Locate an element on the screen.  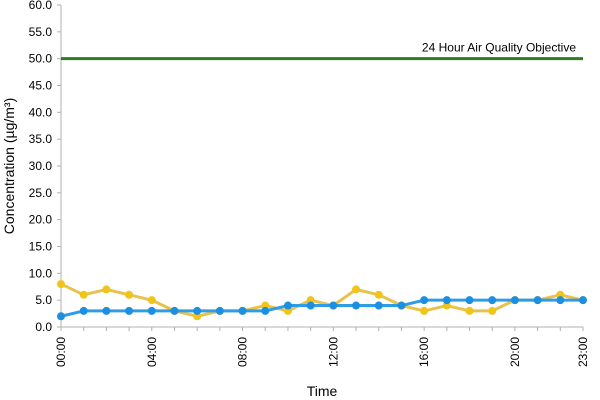
air-quality-objective-label: 24 Hour Air Quality Objective is located at coordinates (499, 48).